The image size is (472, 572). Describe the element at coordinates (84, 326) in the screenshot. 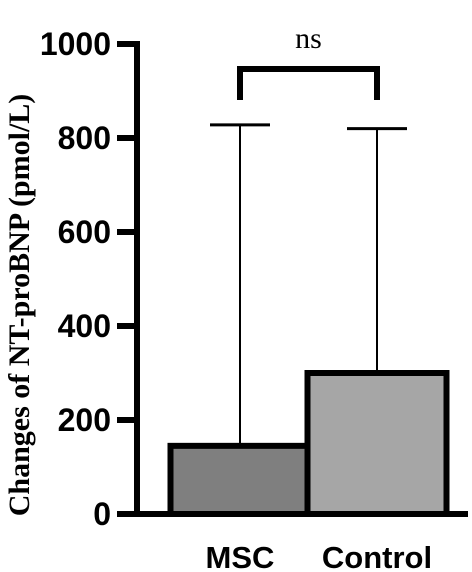

I see `y-tick-label: 400` at that location.